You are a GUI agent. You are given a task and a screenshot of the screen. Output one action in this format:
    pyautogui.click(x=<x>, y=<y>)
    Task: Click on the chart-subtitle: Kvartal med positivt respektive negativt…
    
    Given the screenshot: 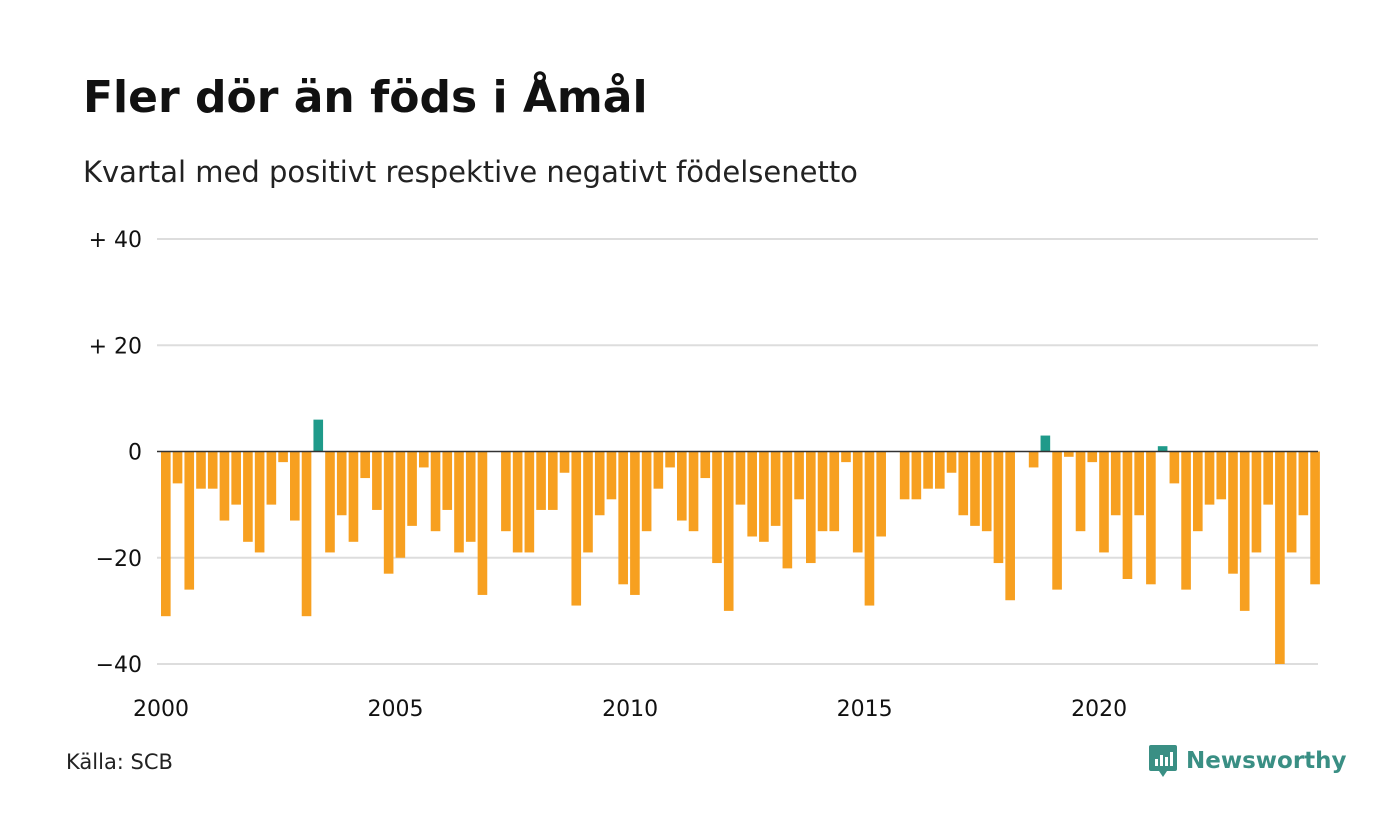 What is the action you would take?
    pyautogui.click(x=470, y=172)
    